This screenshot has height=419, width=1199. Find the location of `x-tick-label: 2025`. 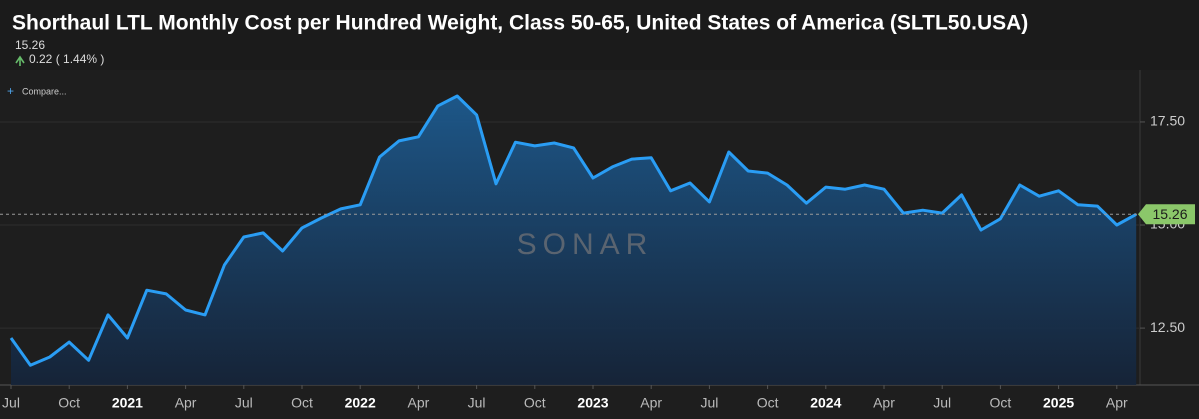

x-tick-label: 2025 is located at coordinates (1058, 403).